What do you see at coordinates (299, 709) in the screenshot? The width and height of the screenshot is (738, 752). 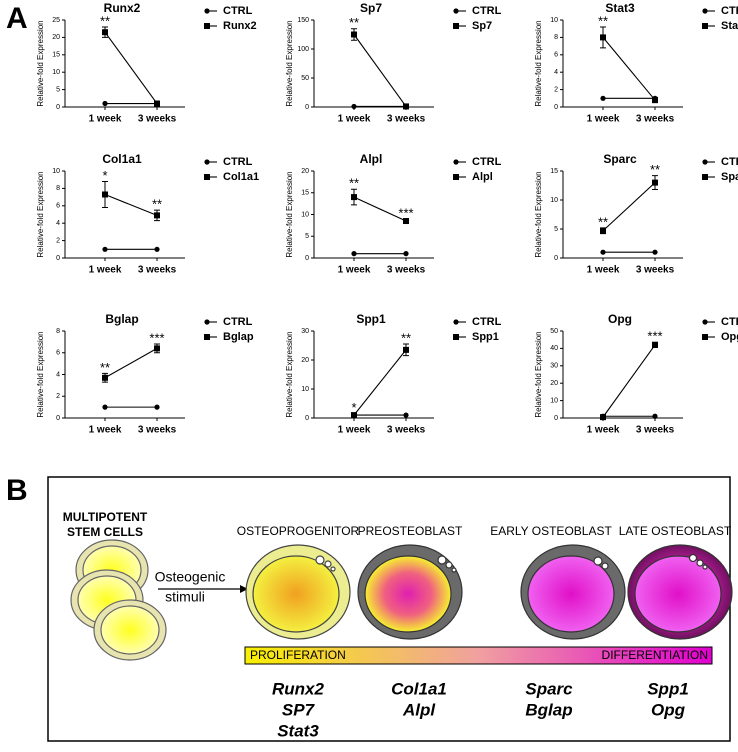 I see `marker-gene: SP7` at bounding box center [299, 709].